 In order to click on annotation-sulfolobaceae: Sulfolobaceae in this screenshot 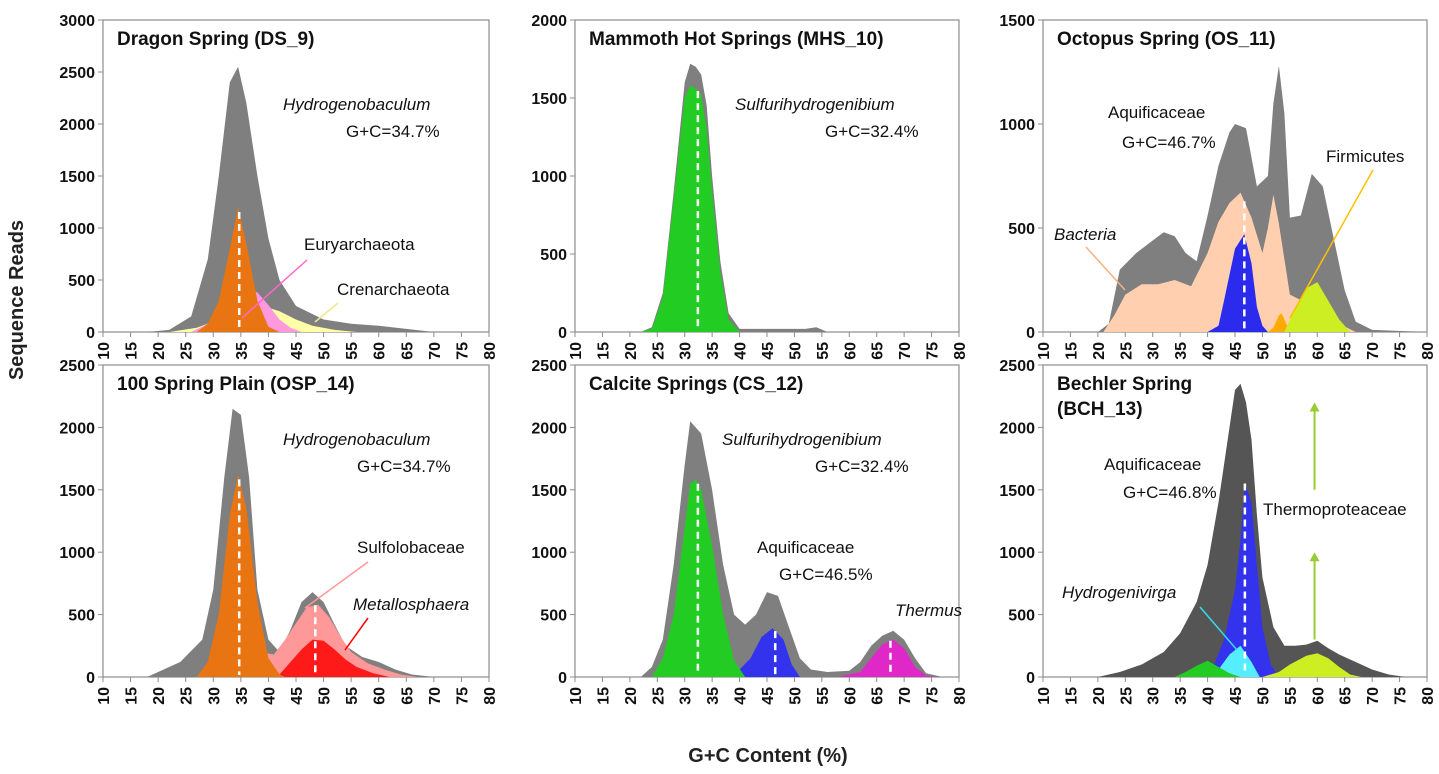, I will do `click(411, 547)`.